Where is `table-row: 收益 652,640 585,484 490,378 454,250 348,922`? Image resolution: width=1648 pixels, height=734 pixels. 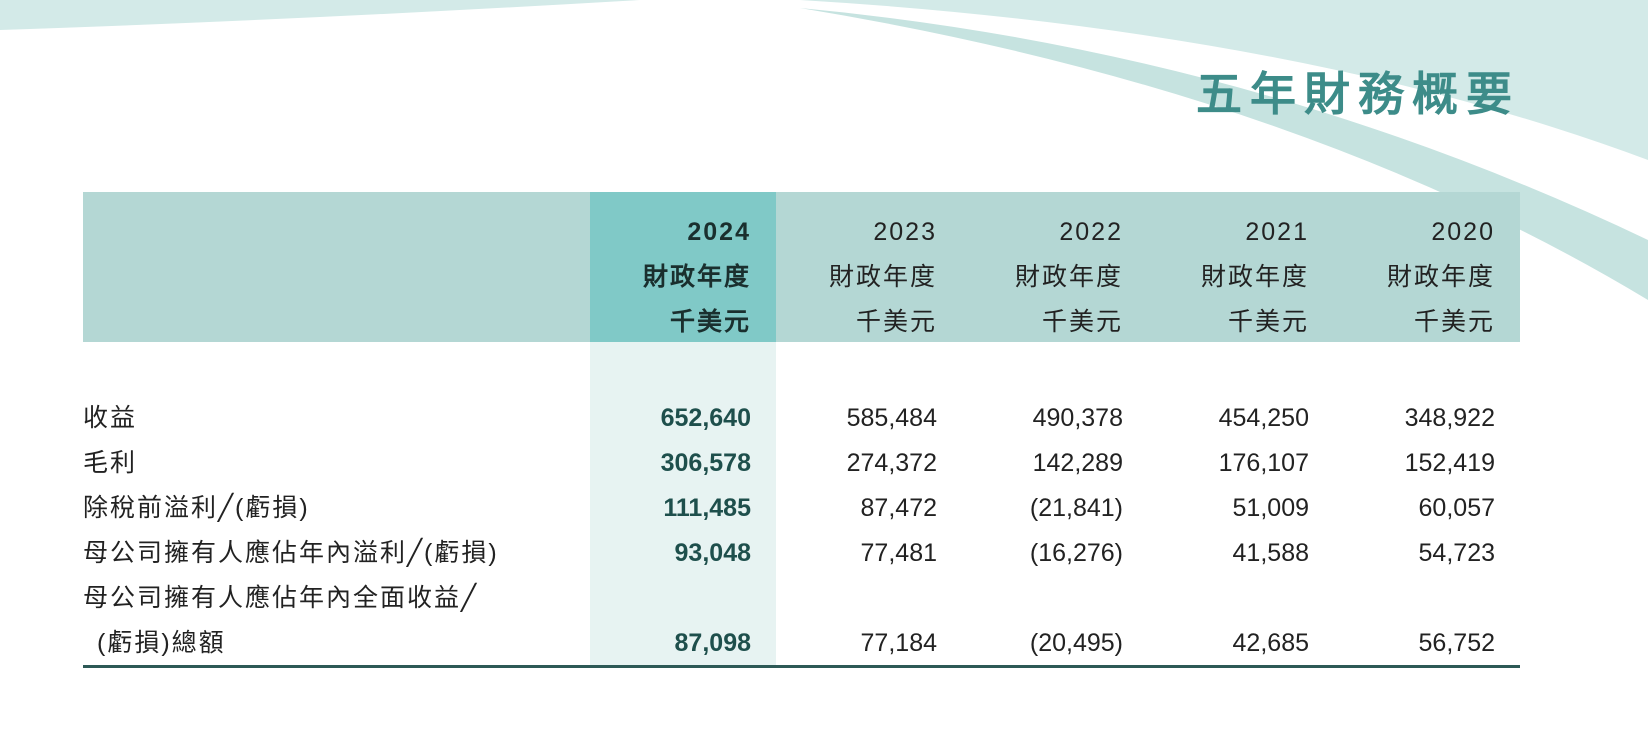
table-row: 收益 652,640 585,484 490,378 454,250 348,922 is located at coordinates (801, 418).